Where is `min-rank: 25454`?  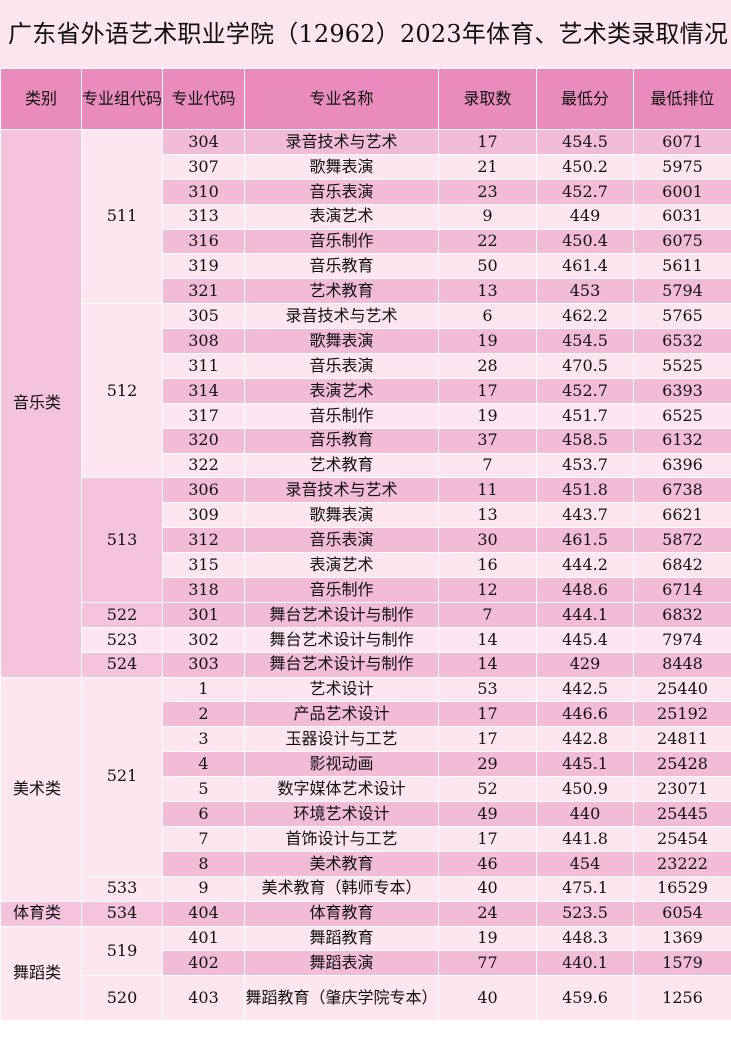
min-rank: 25454 is located at coordinates (682, 838).